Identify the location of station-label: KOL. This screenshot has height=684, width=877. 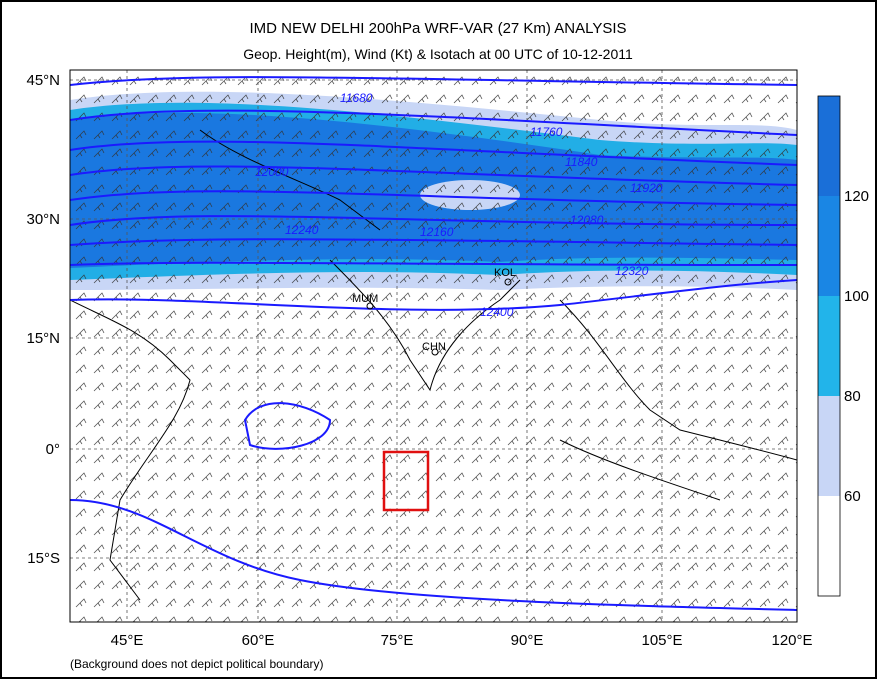
(505, 273).